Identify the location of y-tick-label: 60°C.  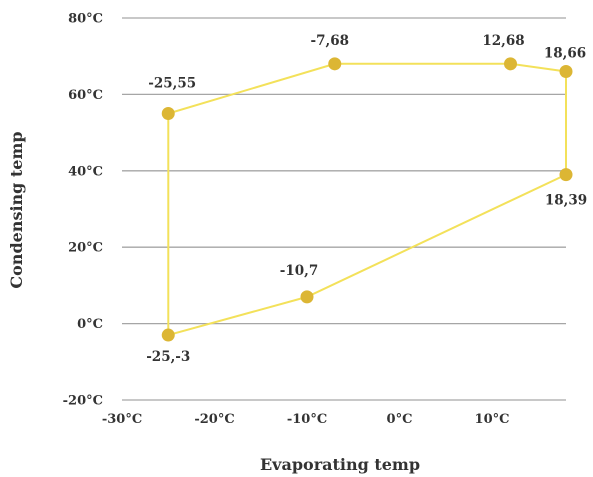
(85, 95).